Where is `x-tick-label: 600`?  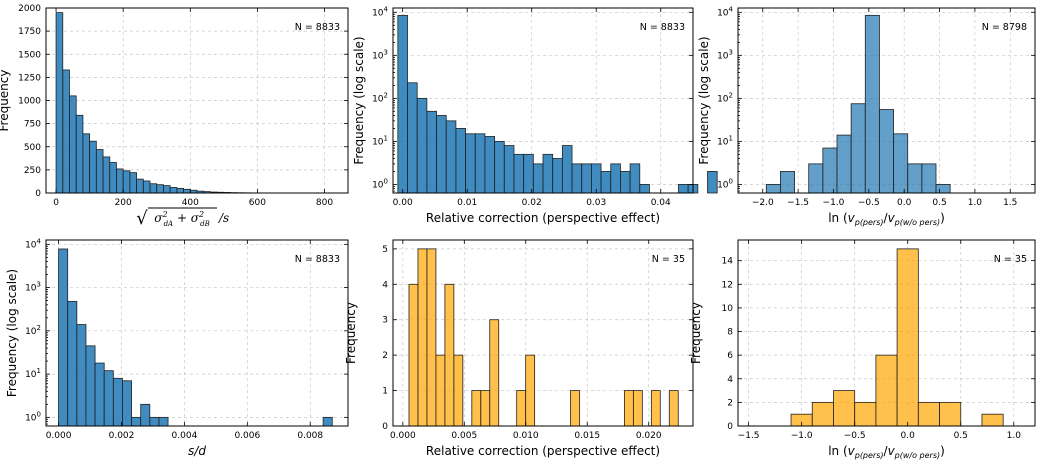
x-tick-label: 600 is located at coordinates (257, 203).